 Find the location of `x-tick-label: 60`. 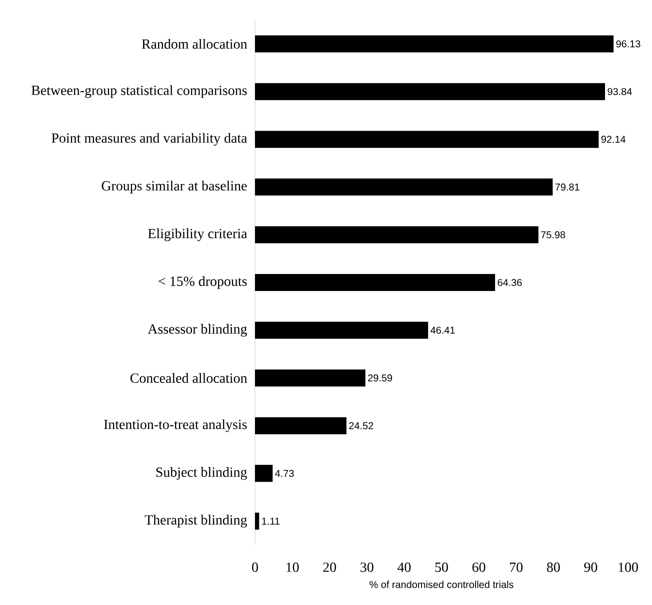

x-tick-label: 60 is located at coordinates (479, 567).